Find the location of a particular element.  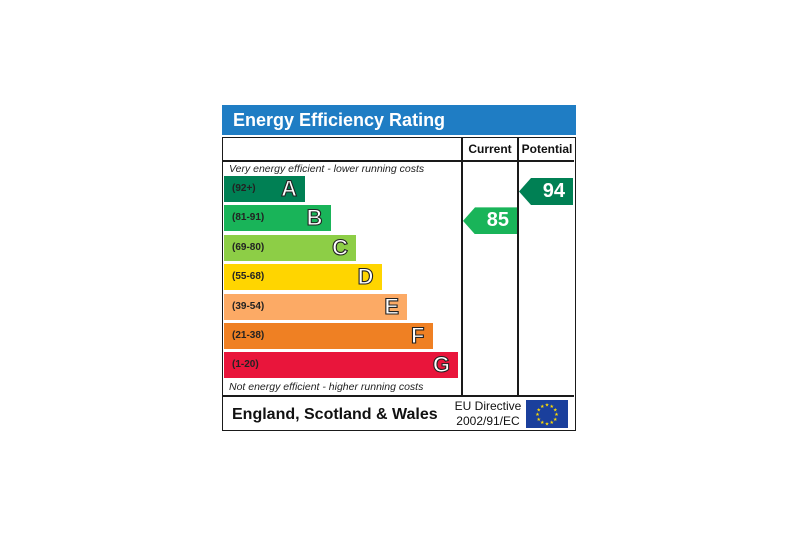

rating-band-f: (21-38) F is located at coordinates (328, 335).